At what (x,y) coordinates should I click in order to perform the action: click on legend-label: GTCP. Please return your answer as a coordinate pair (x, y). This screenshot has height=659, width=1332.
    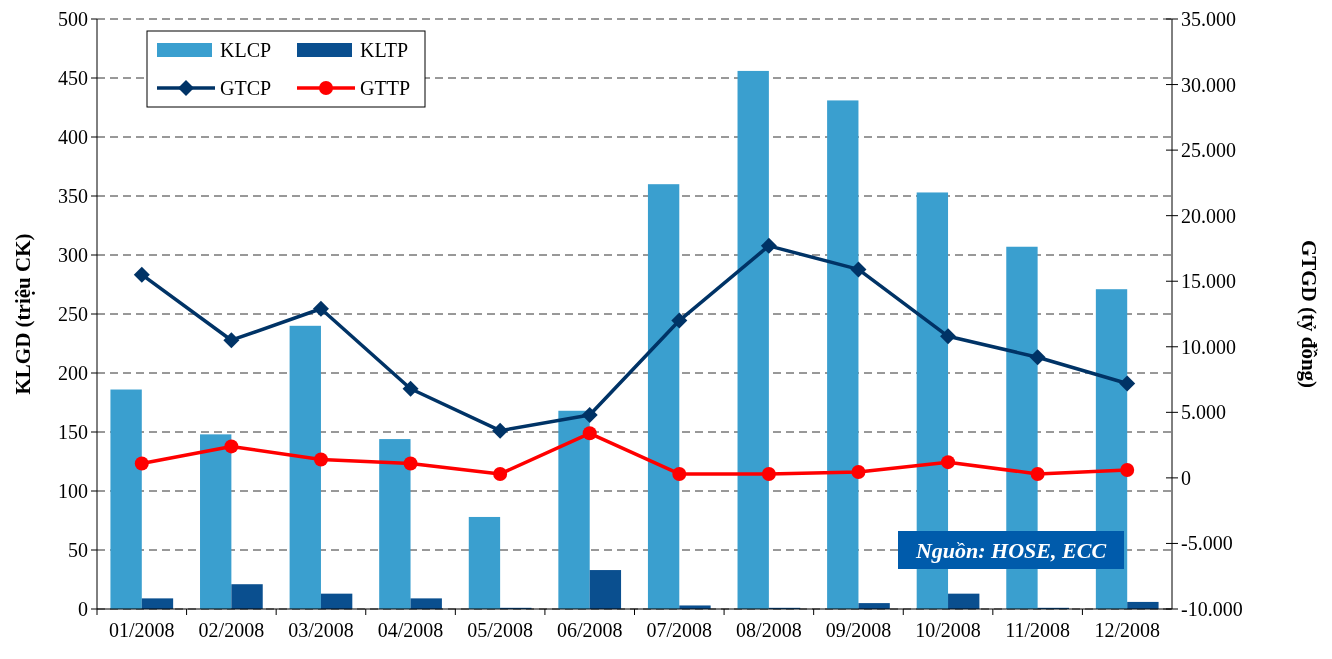
    Looking at the image, I should click on (246, 88).